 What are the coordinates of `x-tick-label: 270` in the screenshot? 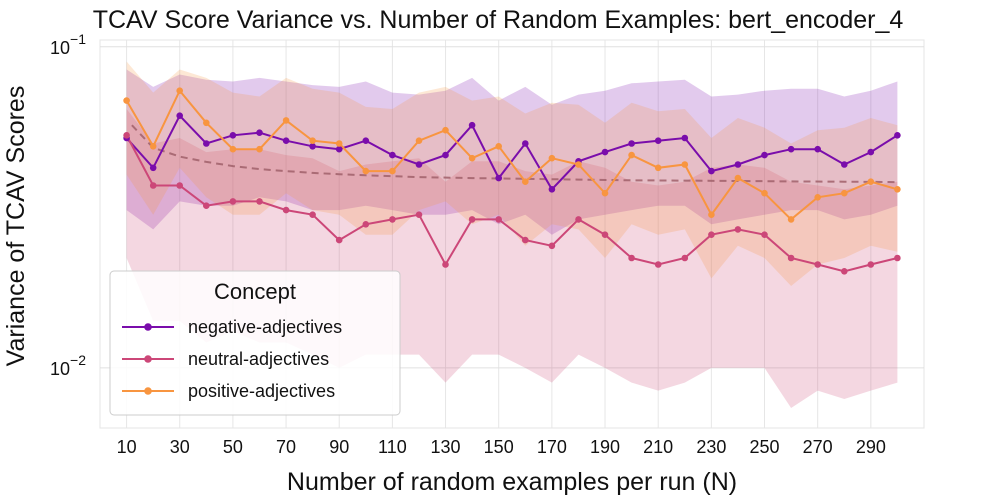 It's located at (818, 447).